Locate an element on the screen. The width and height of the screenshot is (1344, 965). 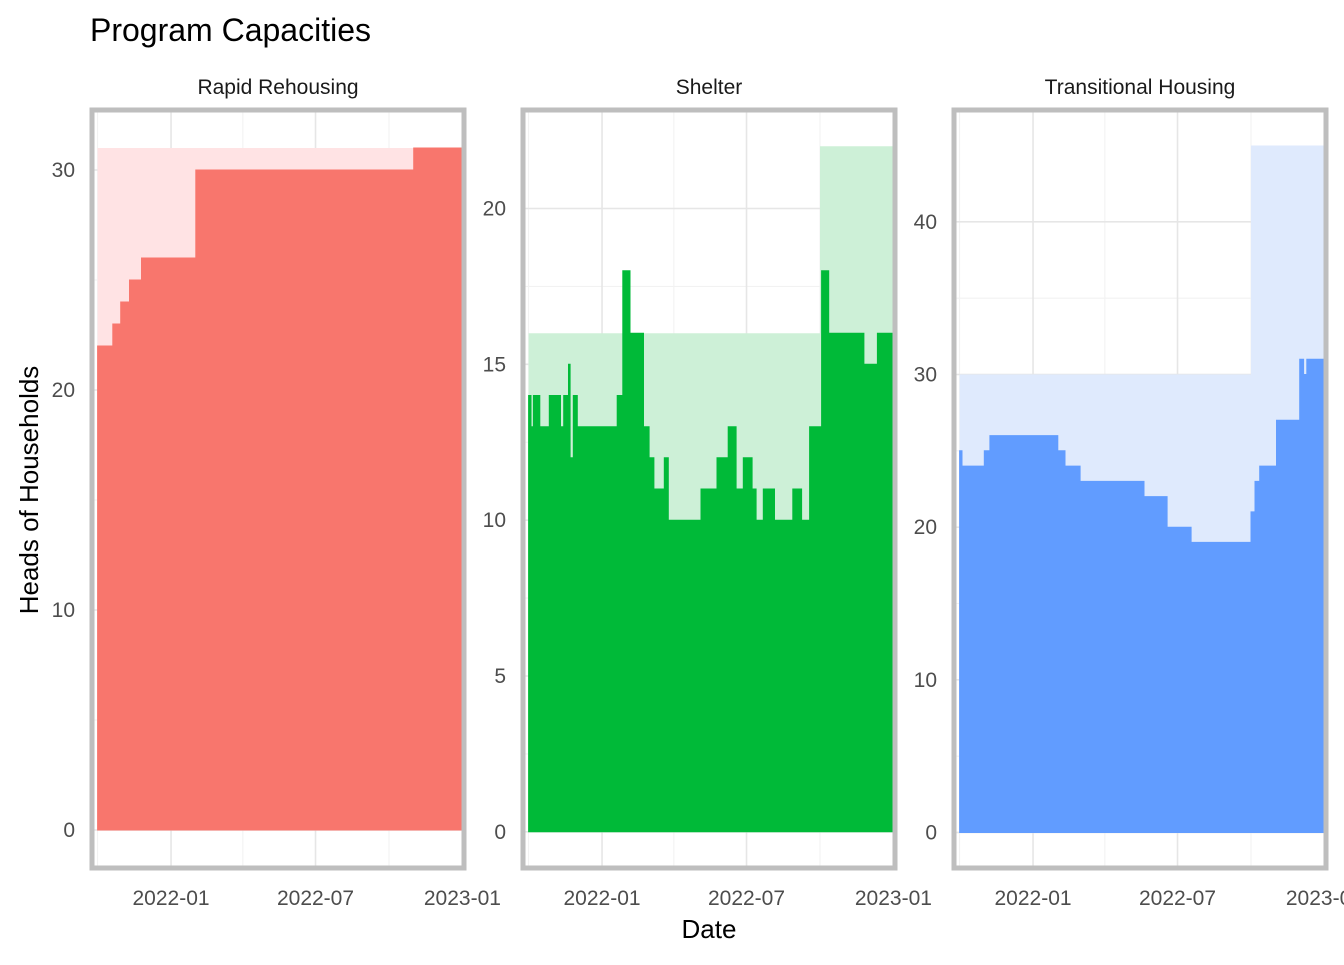
y-tick-label: 15 is located at coordinates (494, 364).